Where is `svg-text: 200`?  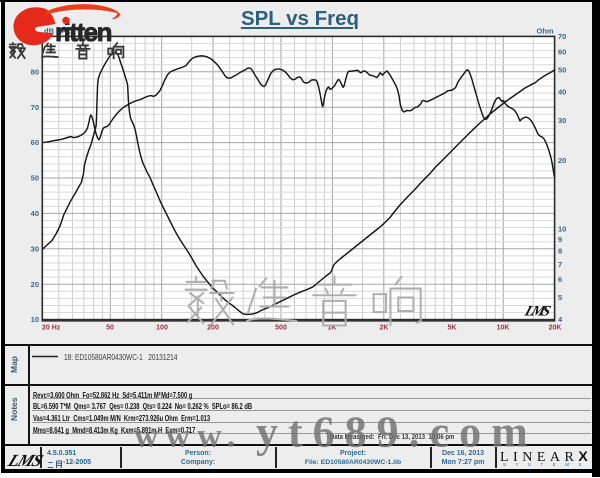 svg-text: 200 is located at coordinates (213, 328).